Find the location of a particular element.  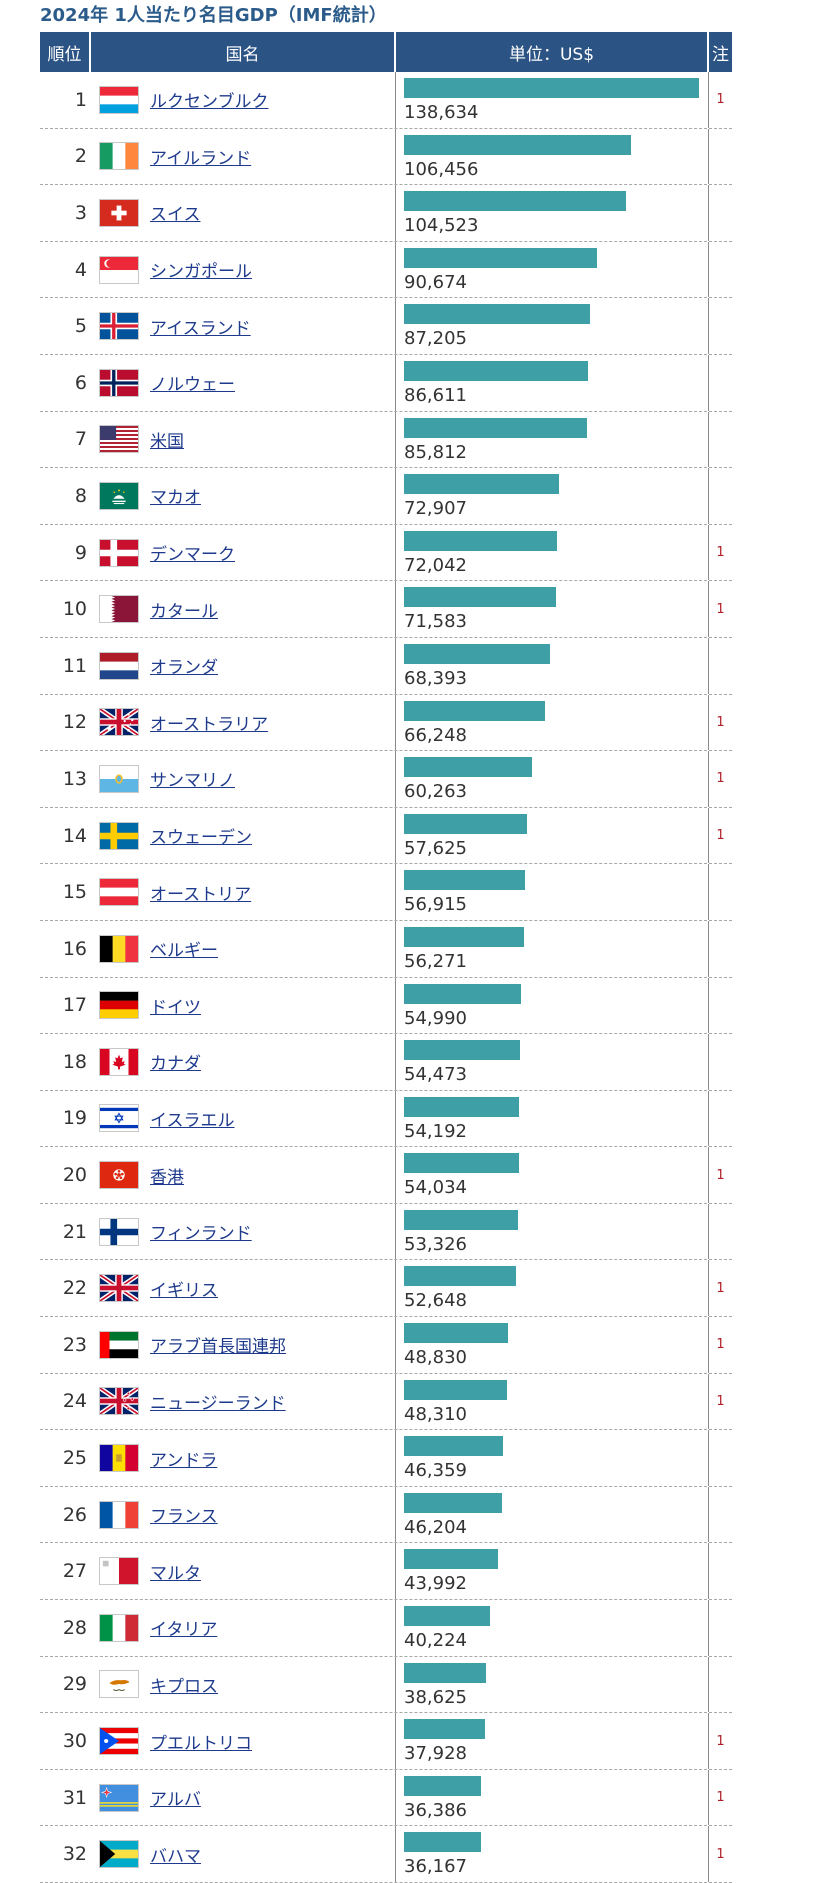

country-link: ニュージーランド is located at coordinates (218, 1403).